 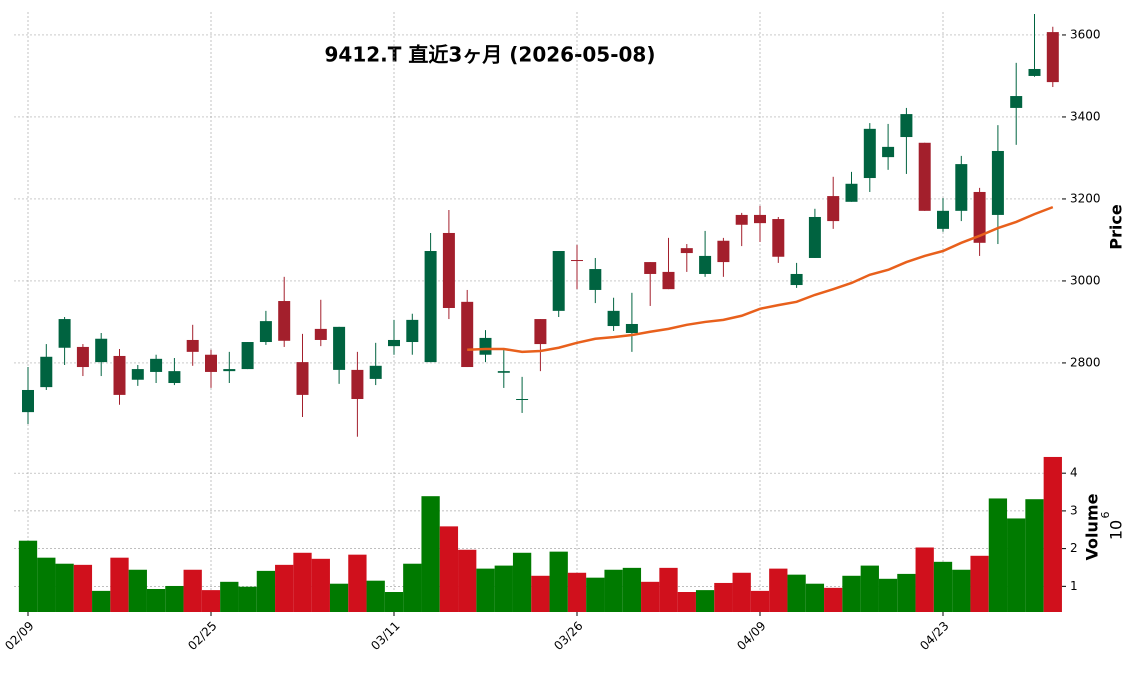 I want to click on y-tick-label: 3600, so click(x=1085, y=34).